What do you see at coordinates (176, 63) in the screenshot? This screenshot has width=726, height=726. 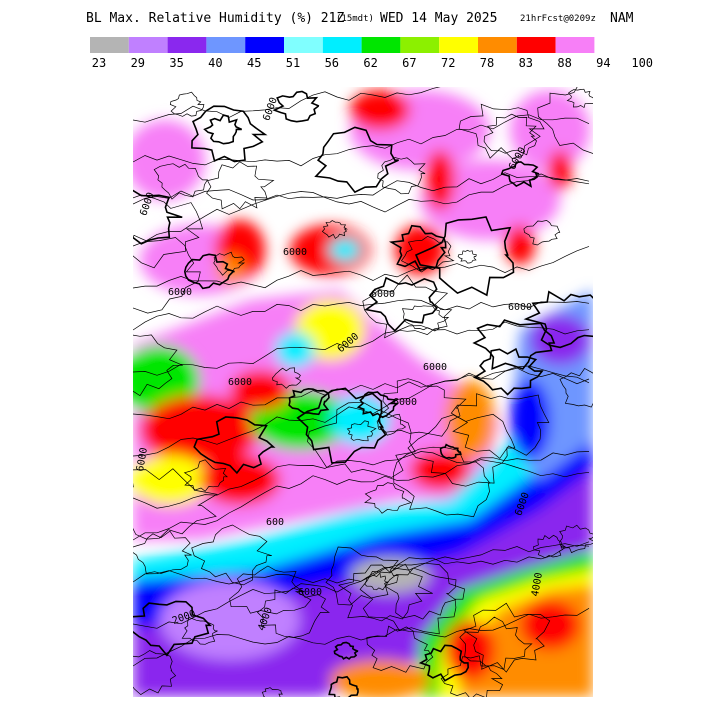 I see `legend-tick-label: 35` at bounding box center [176, 63].